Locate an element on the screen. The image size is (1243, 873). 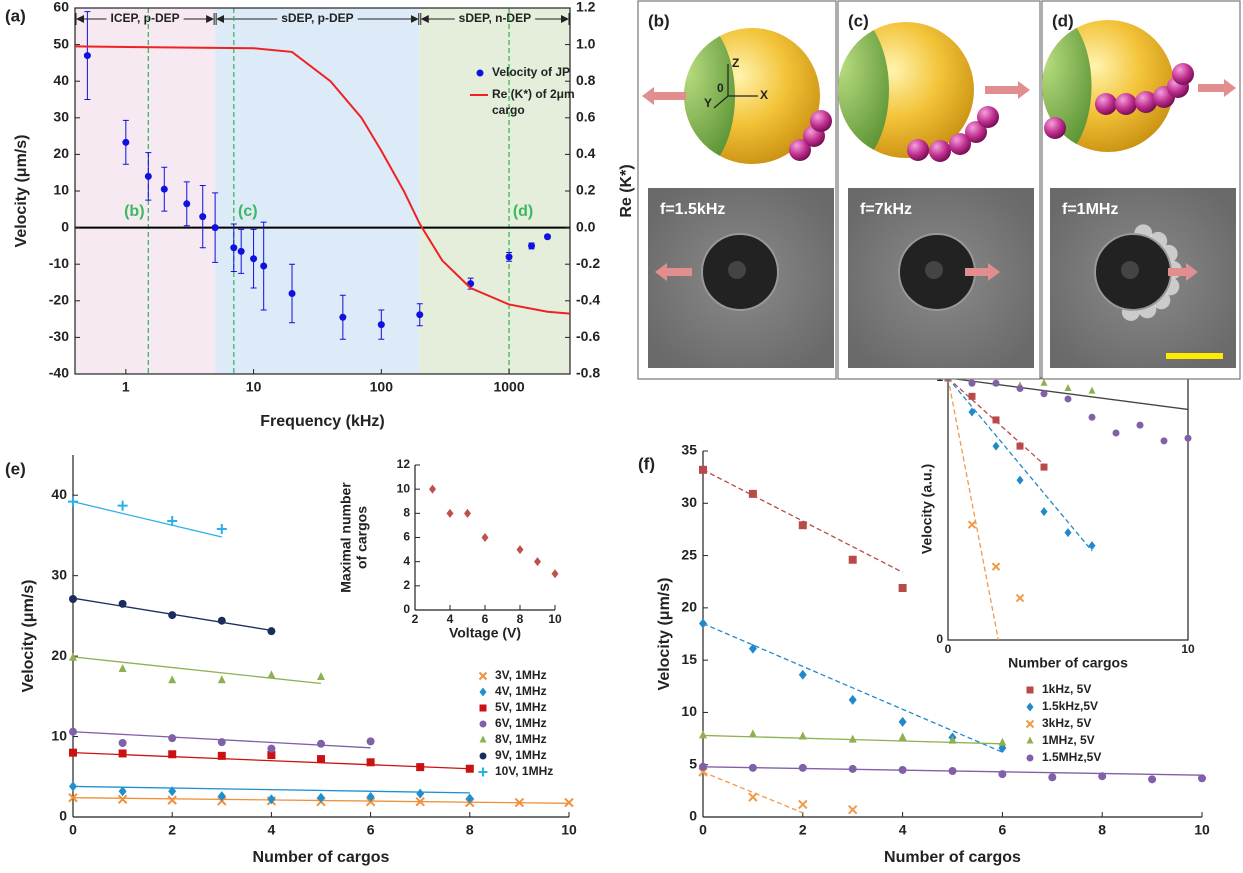
y-axis-label: Velocity (a.u.) is located at coordinates (927, 509).